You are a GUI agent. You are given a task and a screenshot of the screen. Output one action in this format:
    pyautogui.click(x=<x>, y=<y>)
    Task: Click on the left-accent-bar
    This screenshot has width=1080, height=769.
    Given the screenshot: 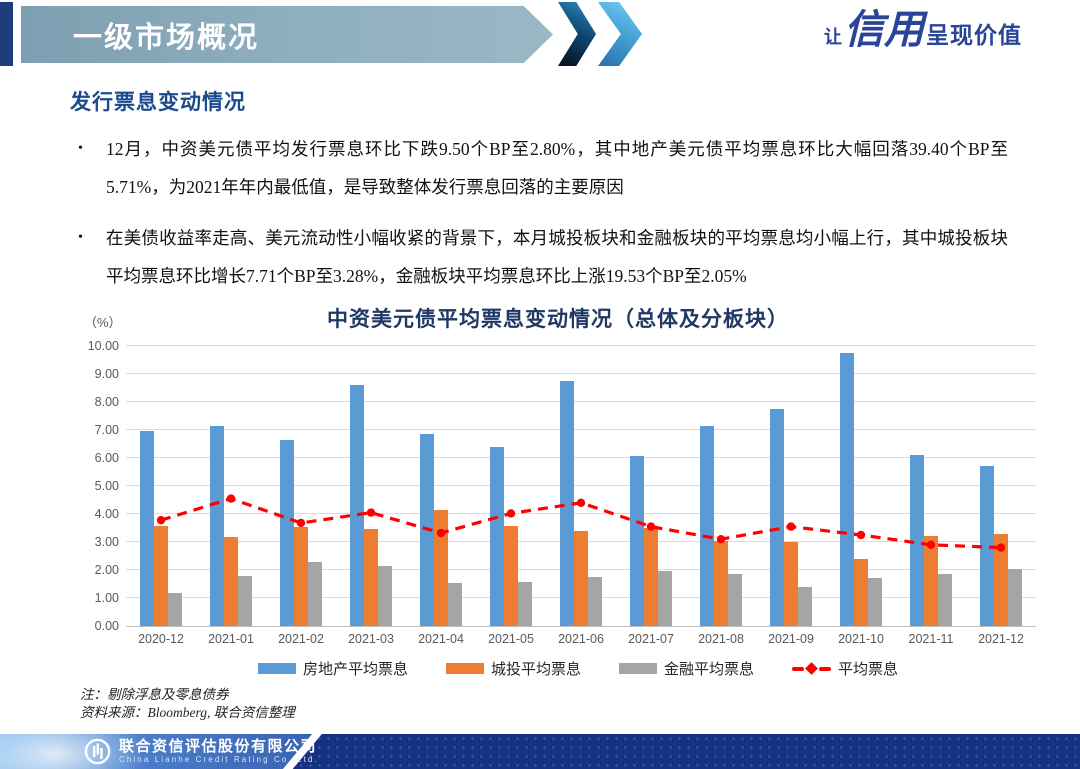 What is the action you would take?
    pyautogui.click(x=6, y=34)
    